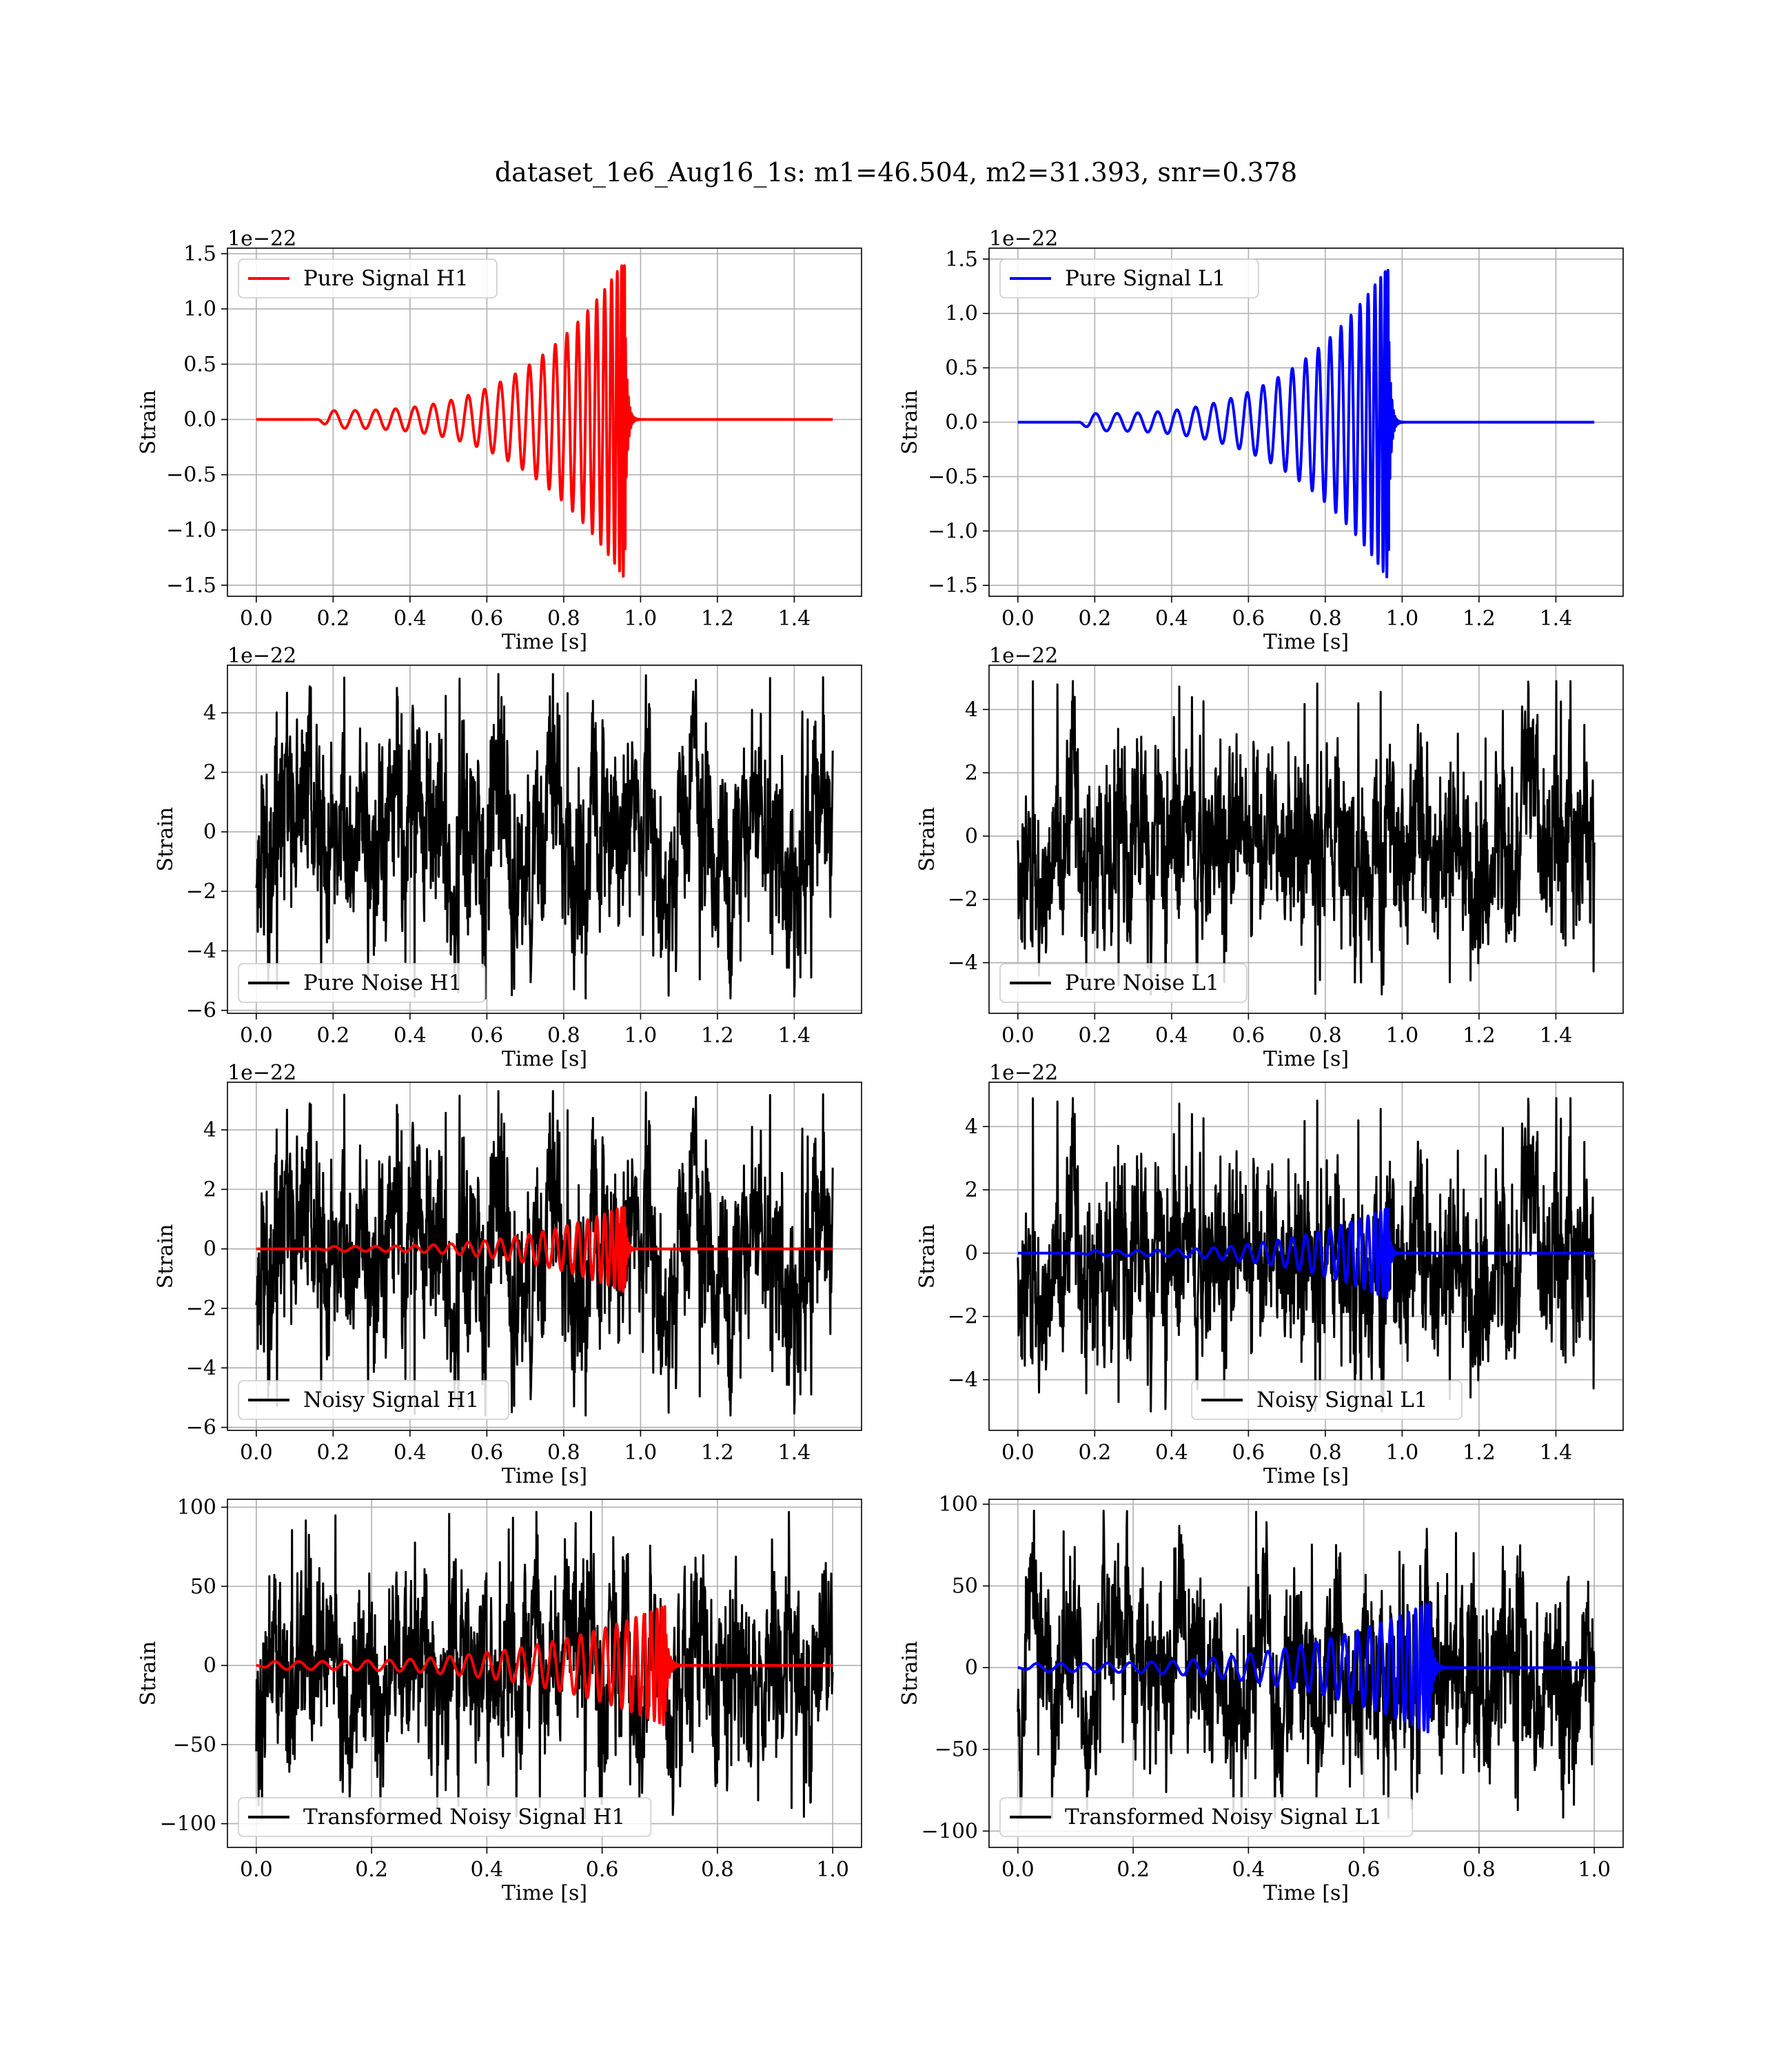 The image size is (1792, 2068). What do you see at coordinates (391, 1400) in the screenshot?
I see `legend-label: Noisy Signal H1` at bounding box center [391, 1400].